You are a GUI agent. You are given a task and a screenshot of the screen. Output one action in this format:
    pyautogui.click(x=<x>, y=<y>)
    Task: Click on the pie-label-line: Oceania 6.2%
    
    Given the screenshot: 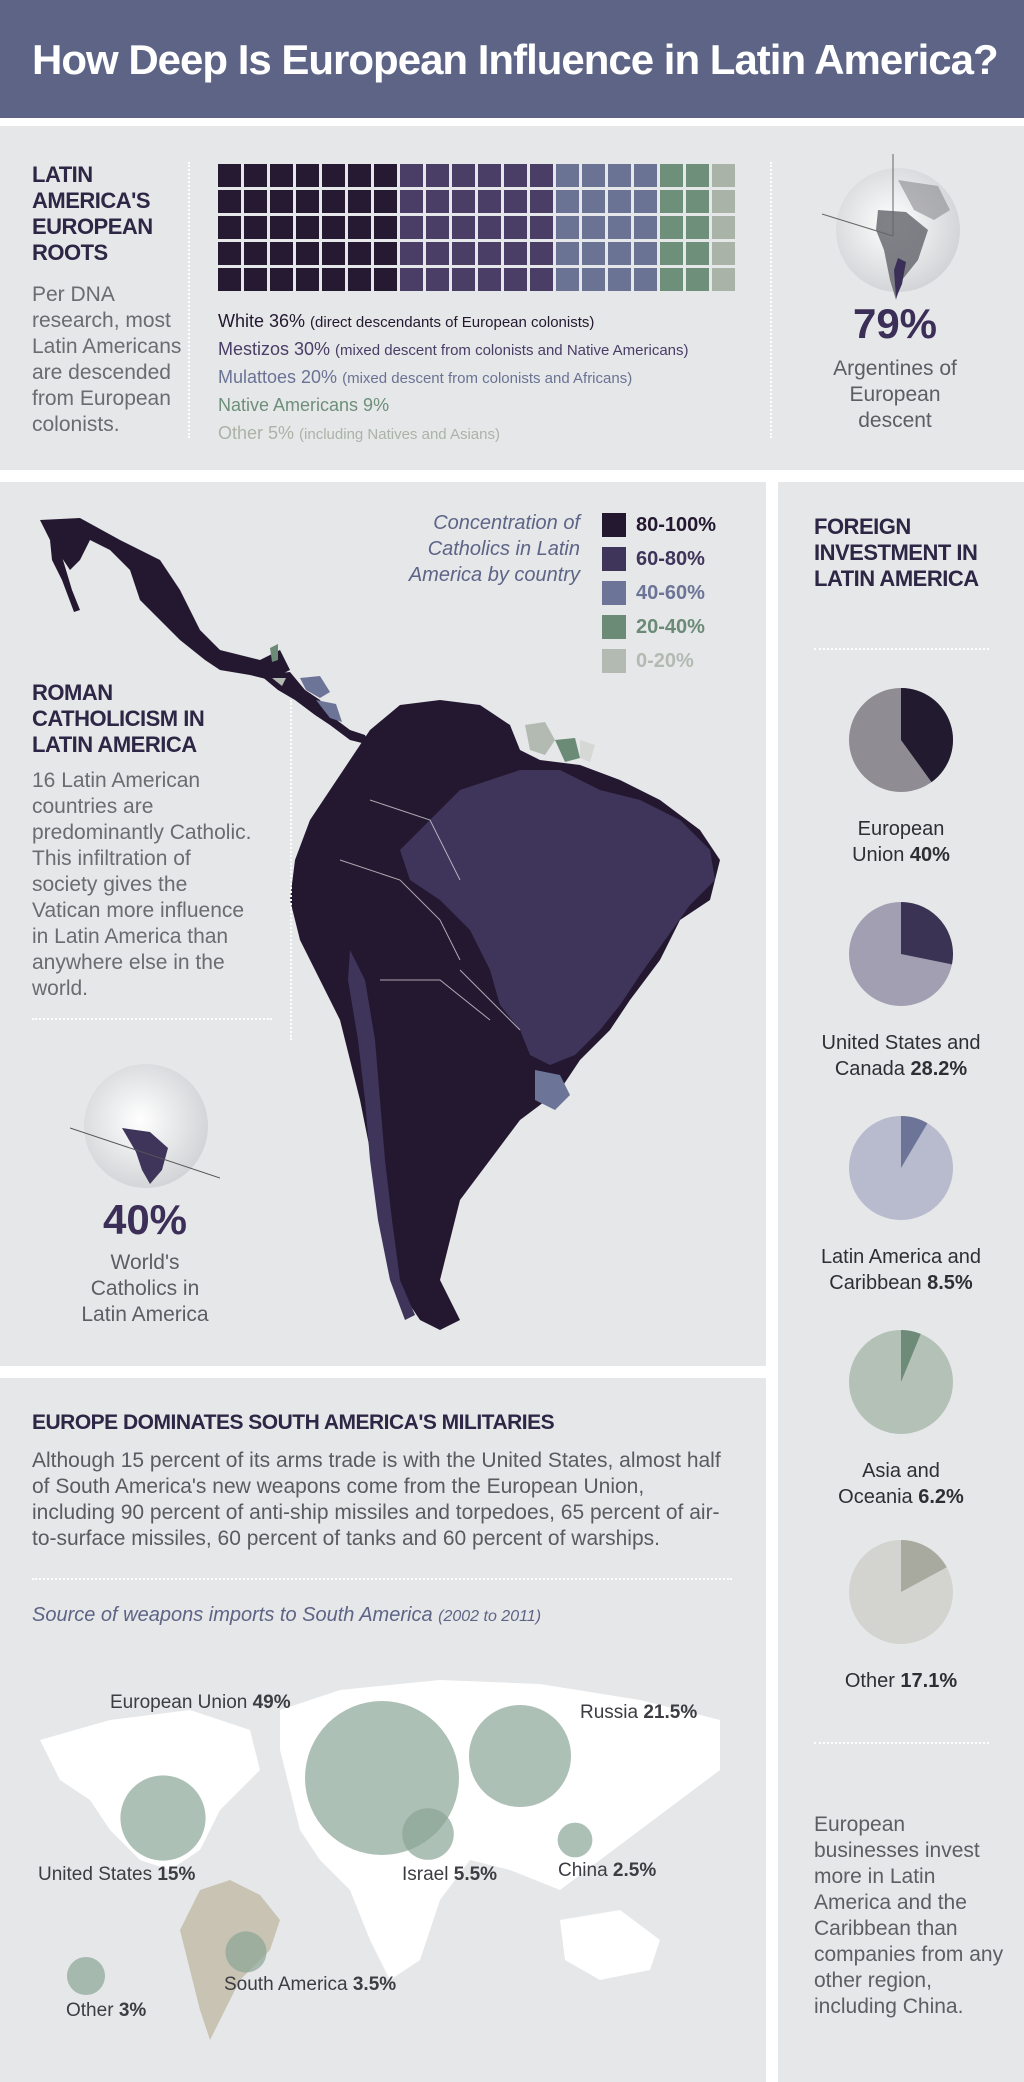 What is the action you would take?
    pyautogui.click(x=901, y=1497)
    